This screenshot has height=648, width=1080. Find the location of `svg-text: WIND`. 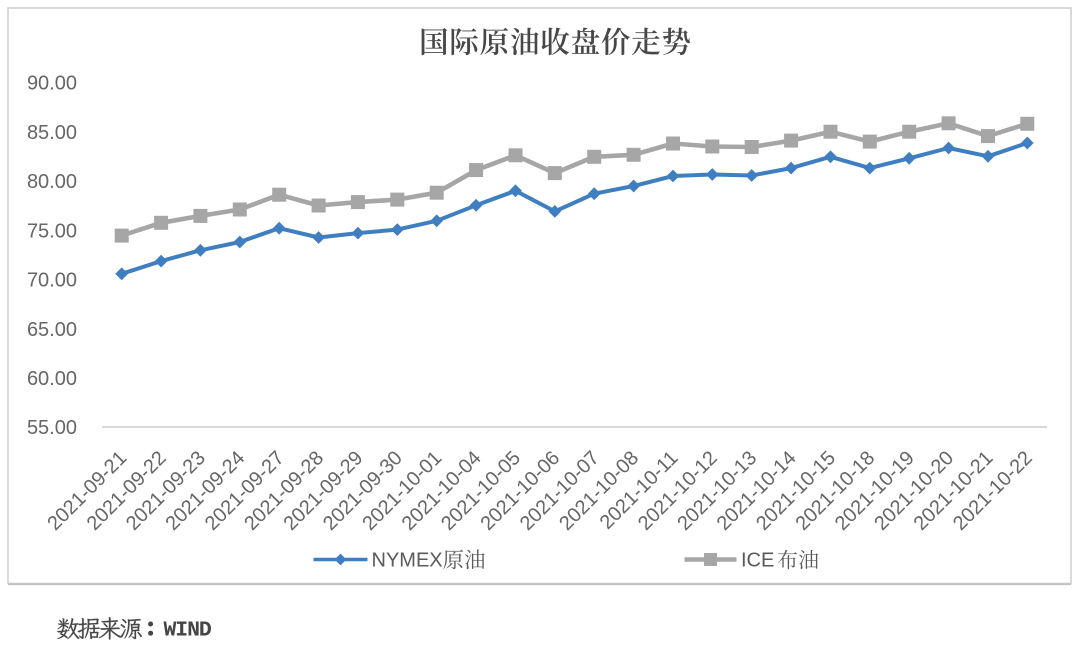

svg-text: WIND is located at coordinates (188, 631).